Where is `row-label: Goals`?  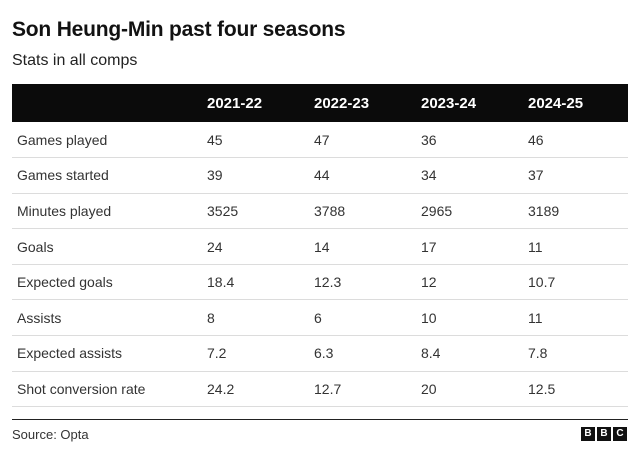
row-label: Goals is located at coordinates (35, 246).